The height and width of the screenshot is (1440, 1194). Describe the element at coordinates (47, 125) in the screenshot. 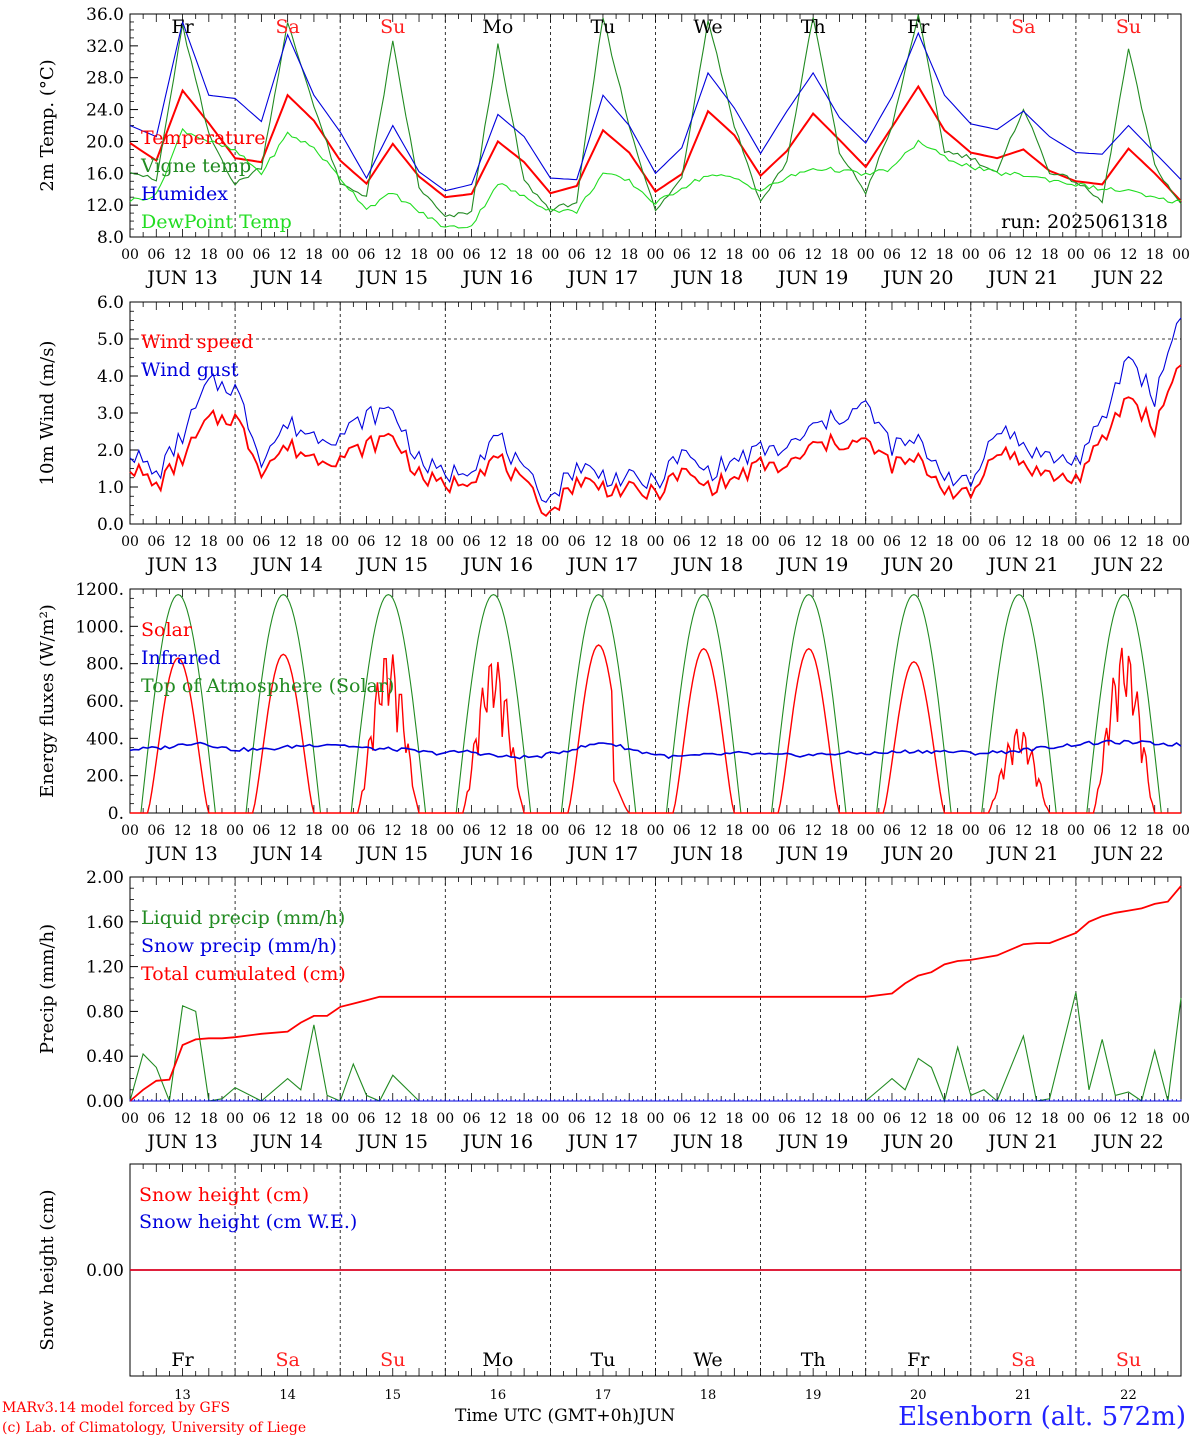

I see `y-axis-label: 2m Temp. (°C)` at that location.